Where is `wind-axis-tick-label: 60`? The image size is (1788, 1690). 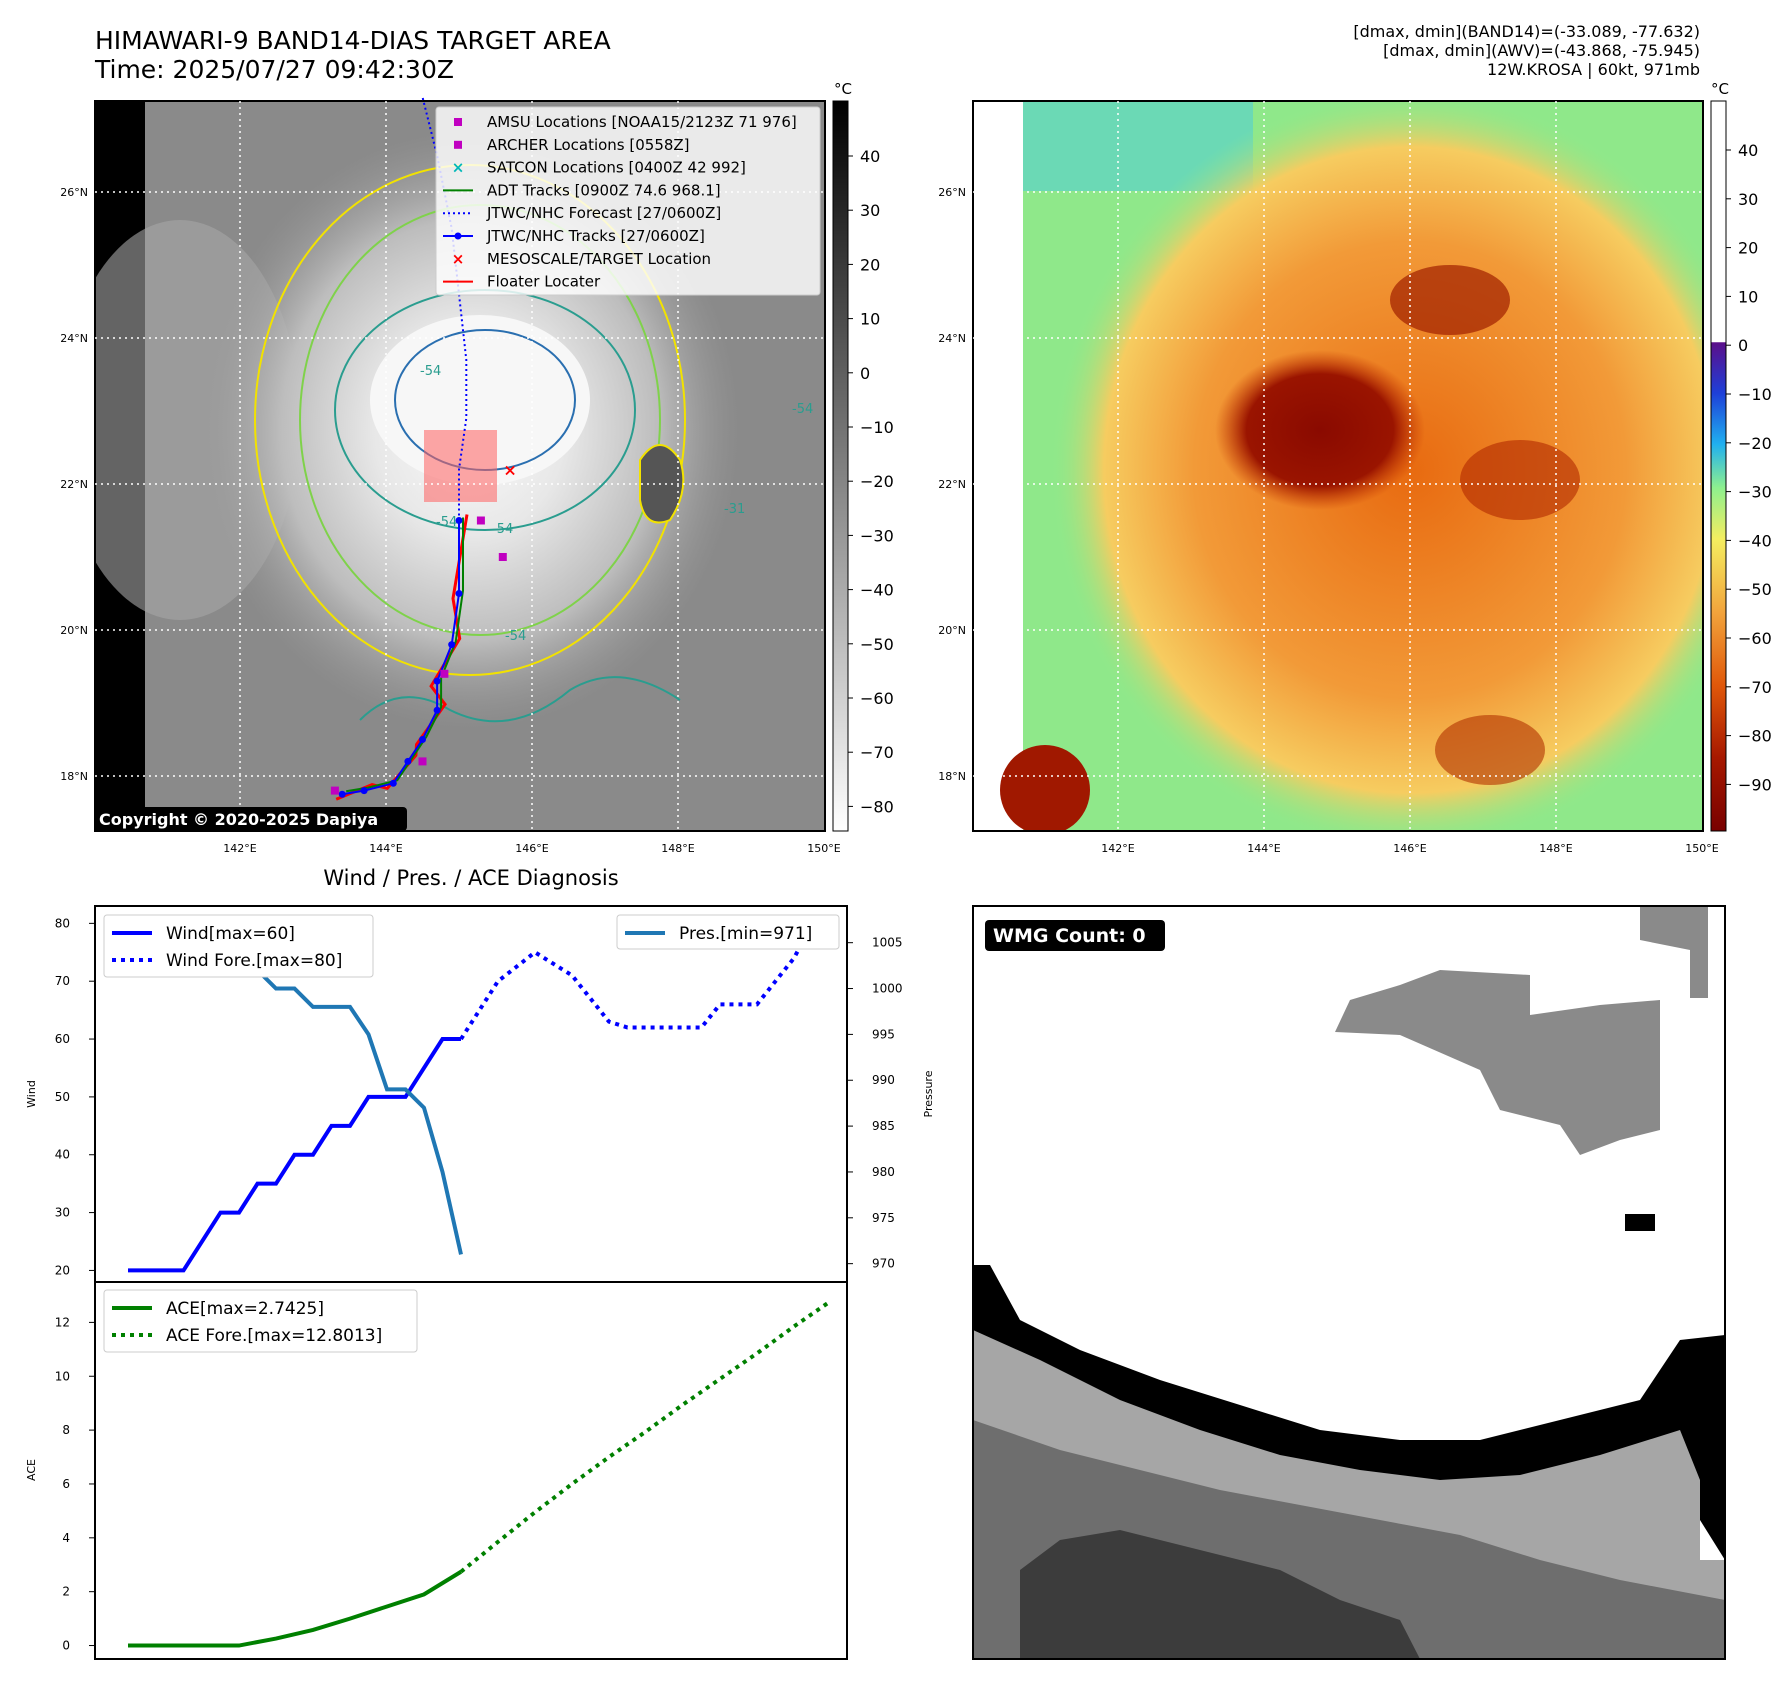 wind-axis-tick-label: 60 is located at coordinates (62, 1039).